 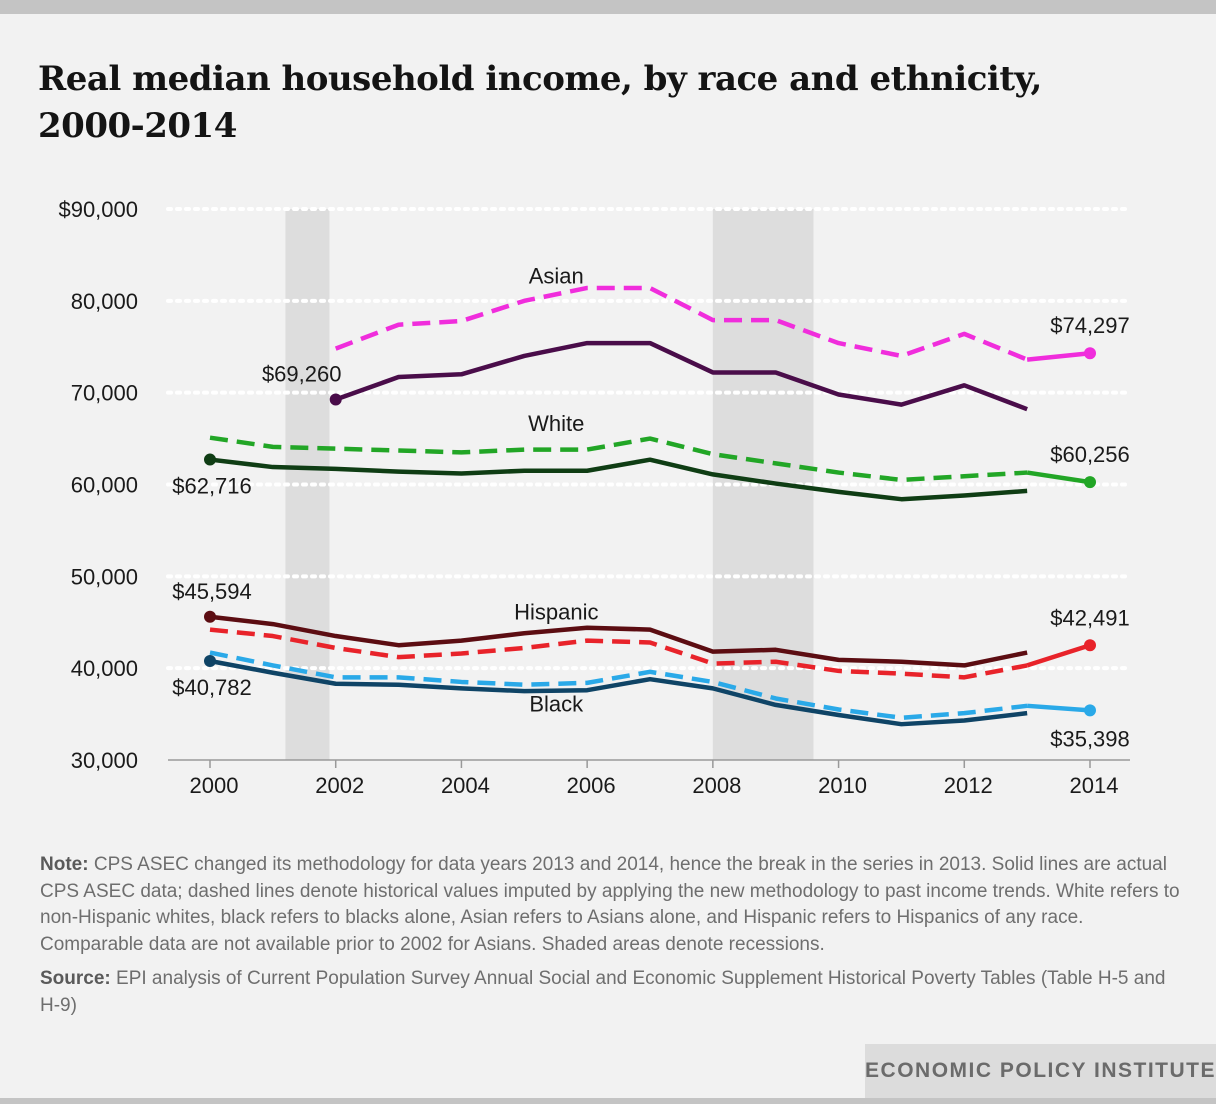 What do you see at coordinates (1090, 738) in the screenshot?
I see `data-label: $35,398` at bounding box center [1090, 738].